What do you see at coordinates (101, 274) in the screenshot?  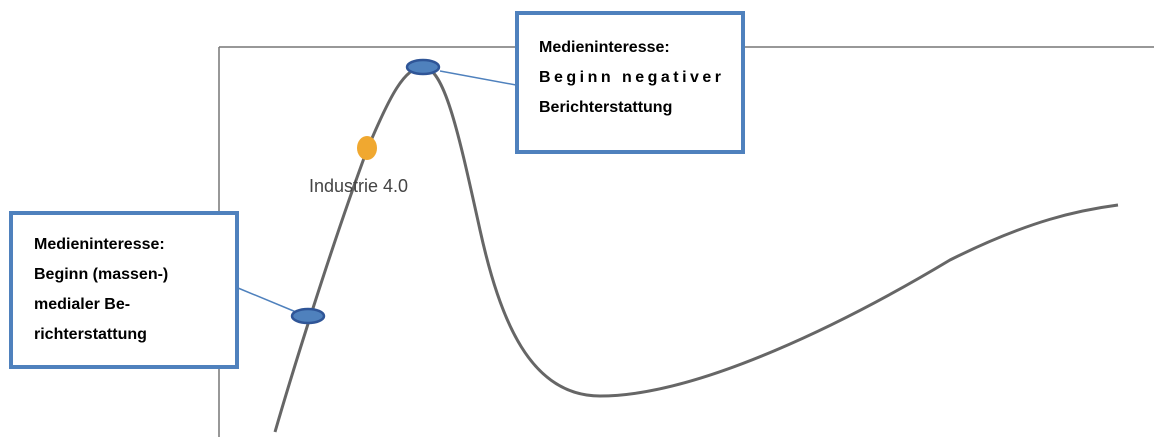 I see `callout-line: Beginn (massen-)` at bounding box center [101, 274].